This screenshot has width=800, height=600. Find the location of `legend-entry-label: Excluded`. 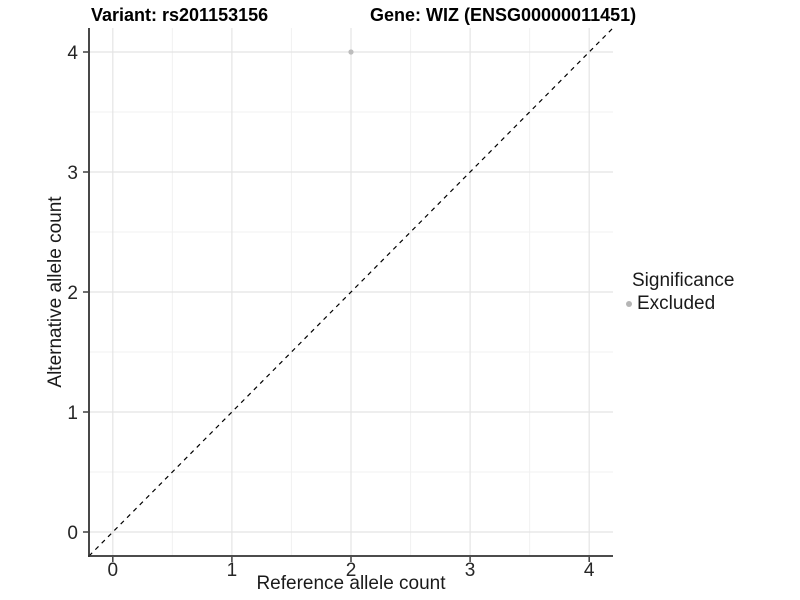

legend-entry-label: Excluded is located at coordinates (676, 303).